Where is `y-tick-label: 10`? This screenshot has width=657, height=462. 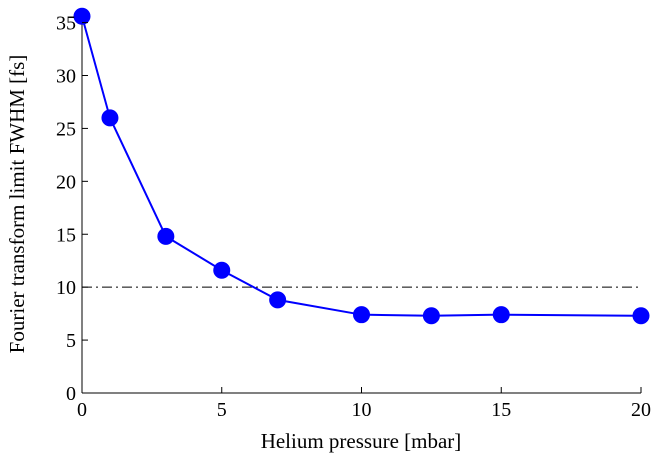
y-tick-label: 10 is located at coordinates (66, 288).